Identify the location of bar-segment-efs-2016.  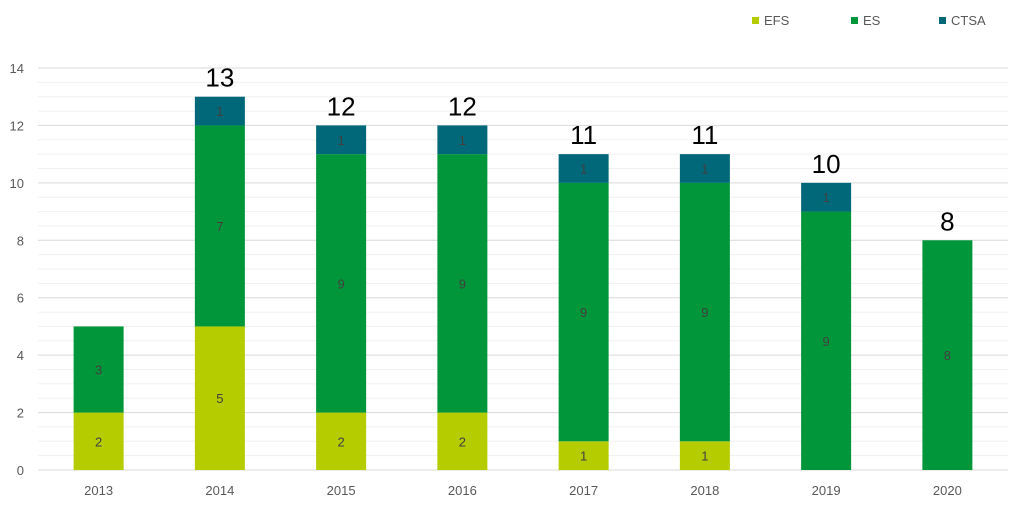
(462, 441).